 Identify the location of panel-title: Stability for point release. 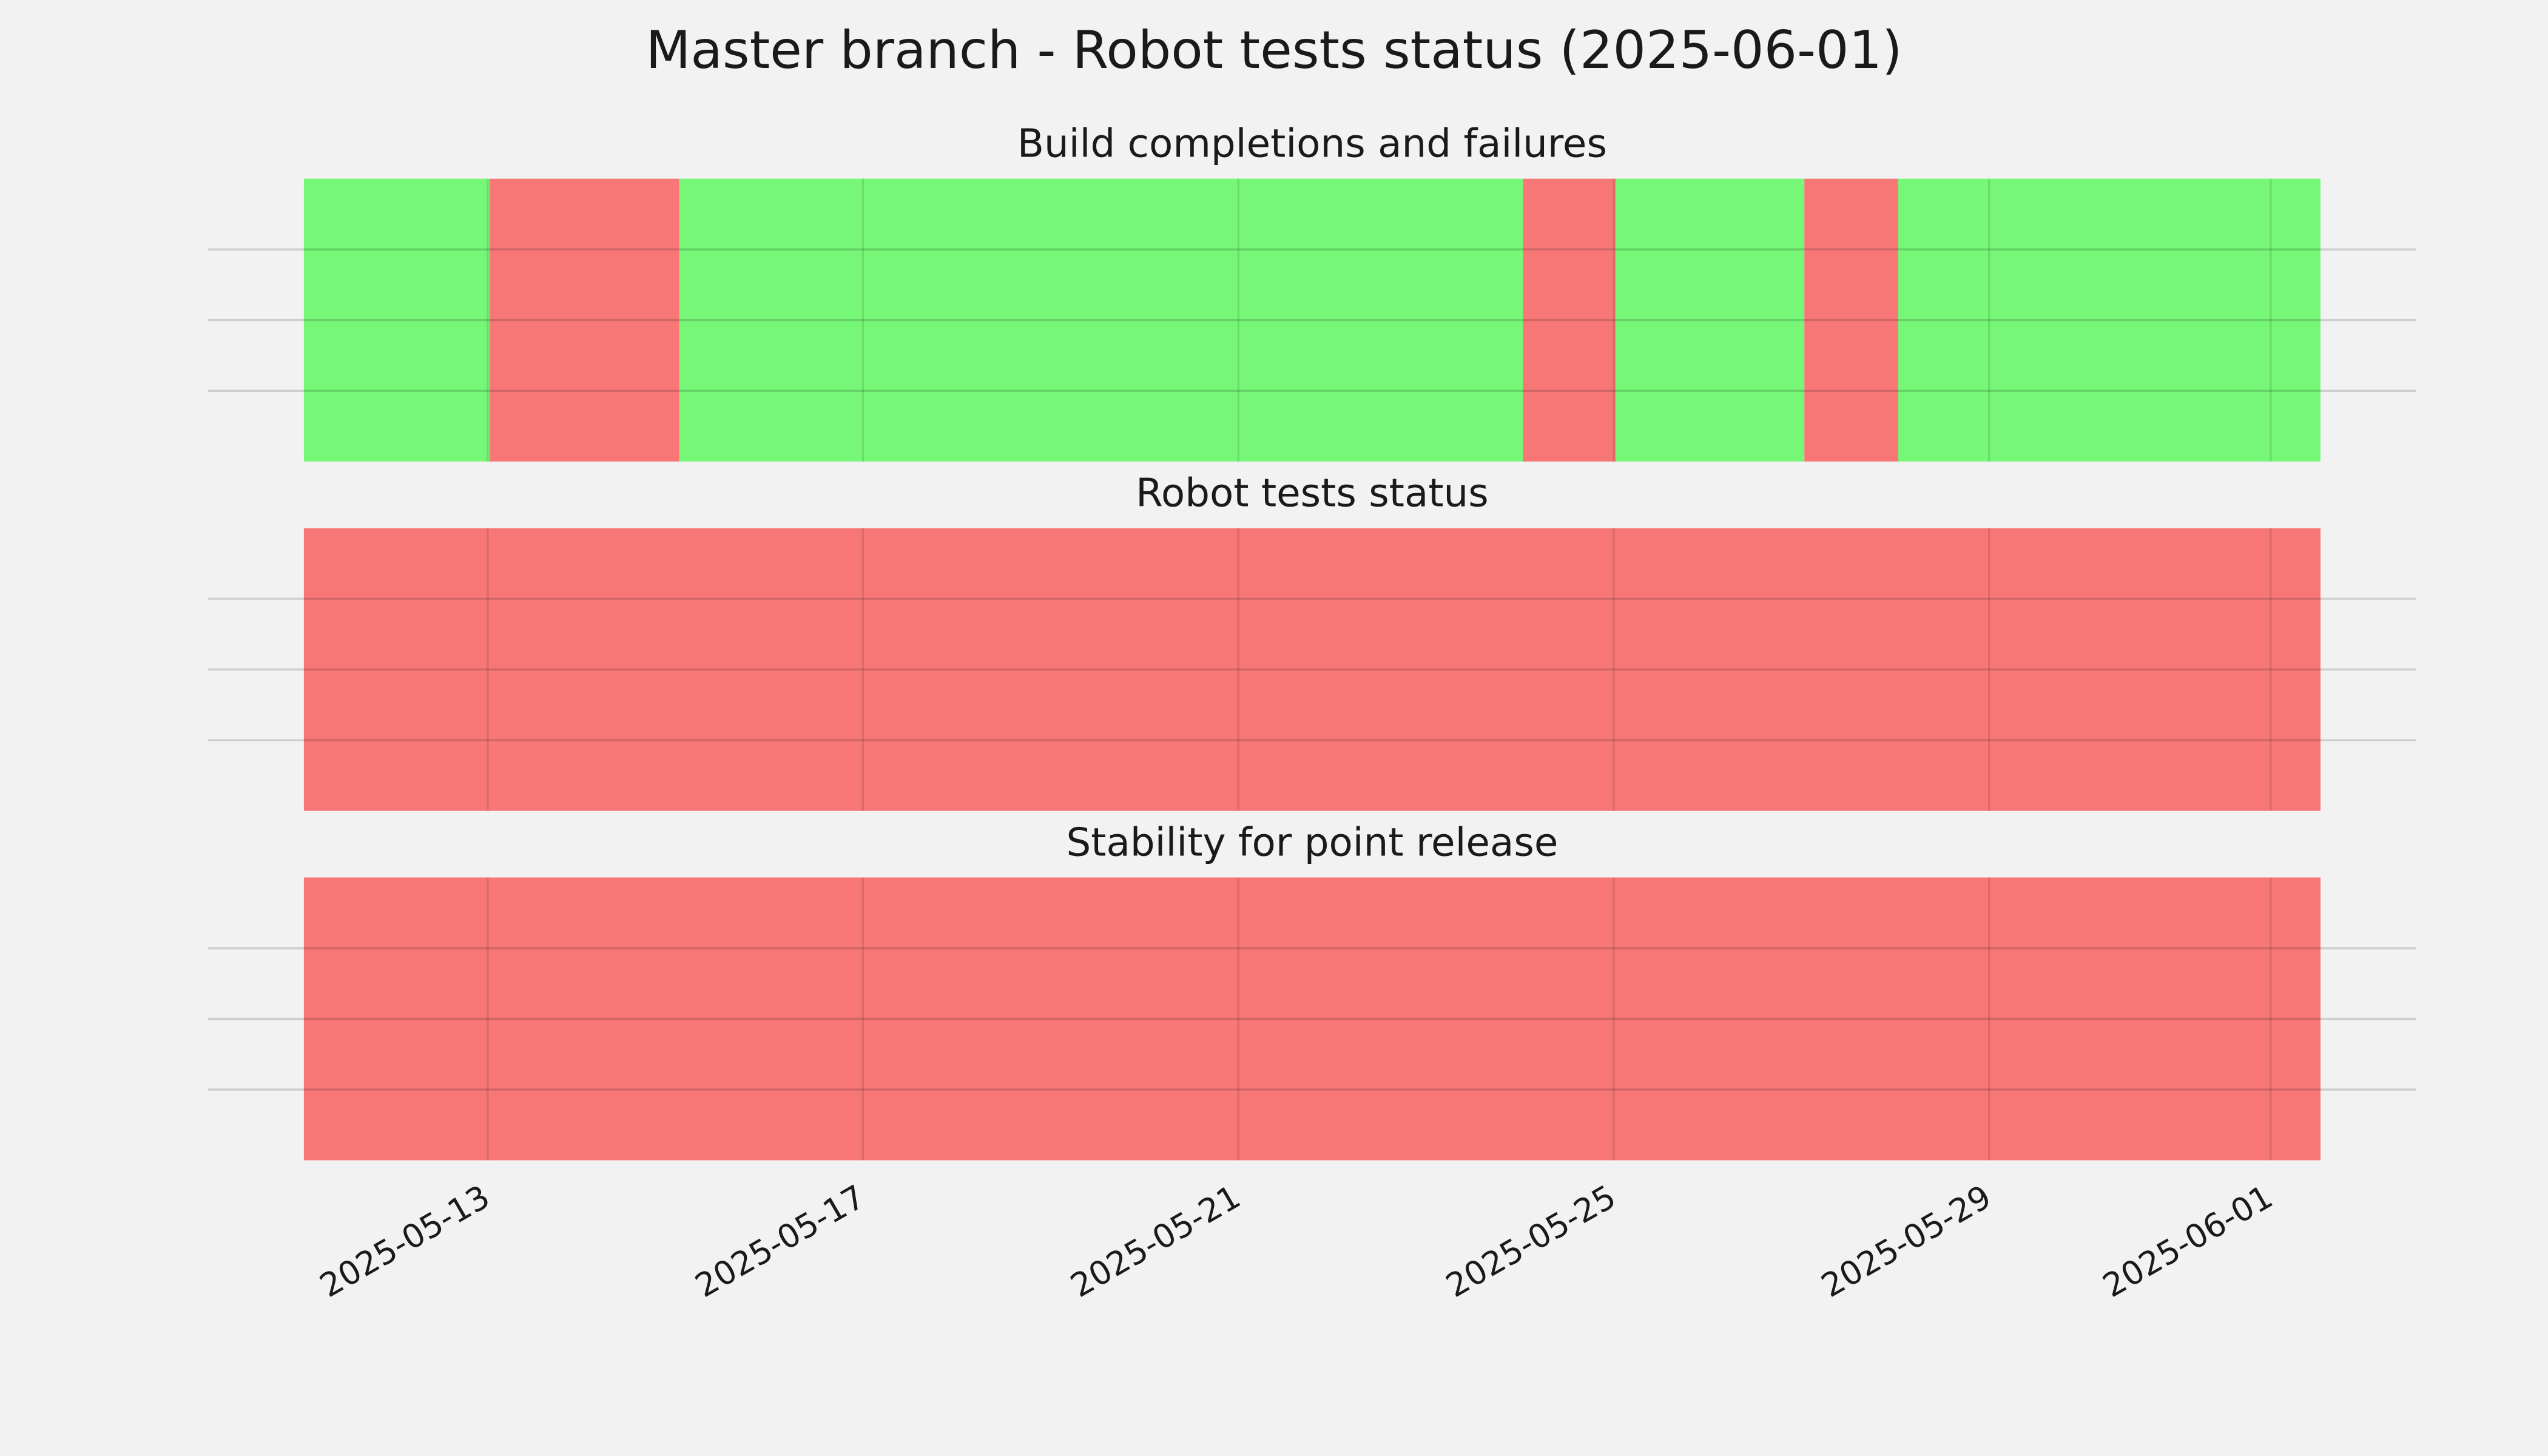
(1313, 842).